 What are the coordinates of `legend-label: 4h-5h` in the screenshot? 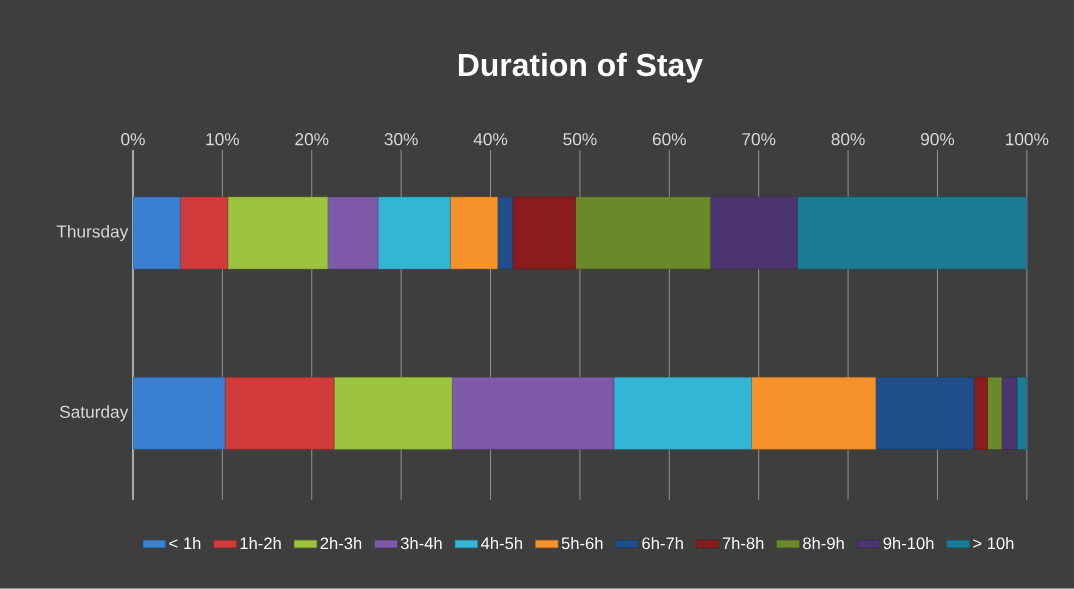 It's located at (501, 543).